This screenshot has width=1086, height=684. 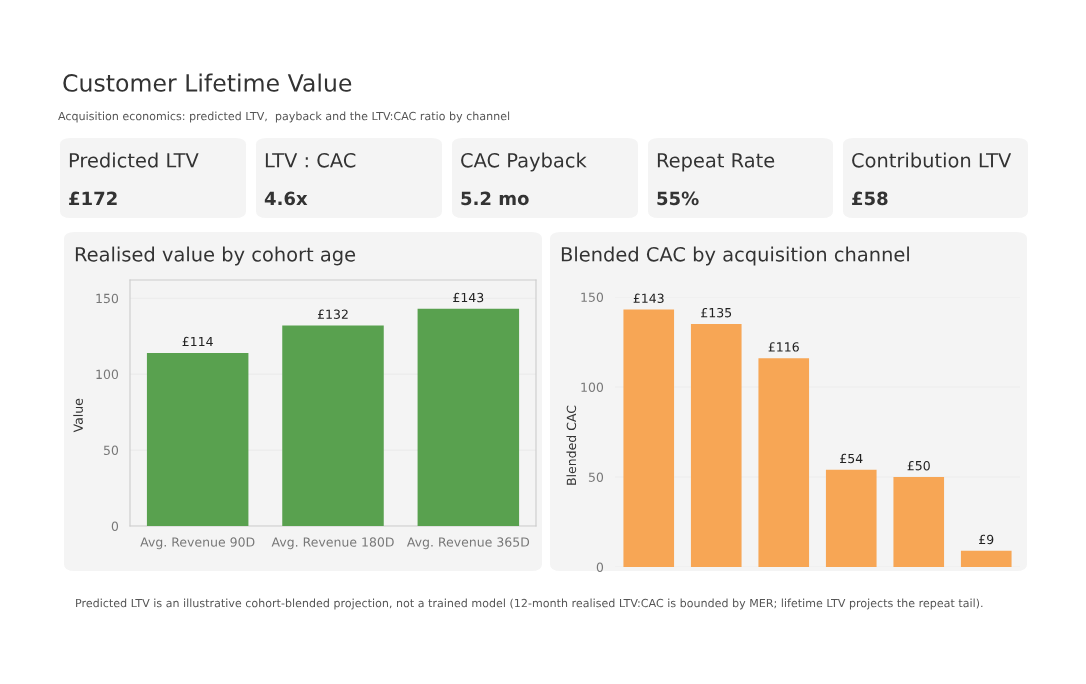 What do you see at coordinates (332, 314) in the screenshot?
I see `data-label: £132` at bounding box center [332, 314].